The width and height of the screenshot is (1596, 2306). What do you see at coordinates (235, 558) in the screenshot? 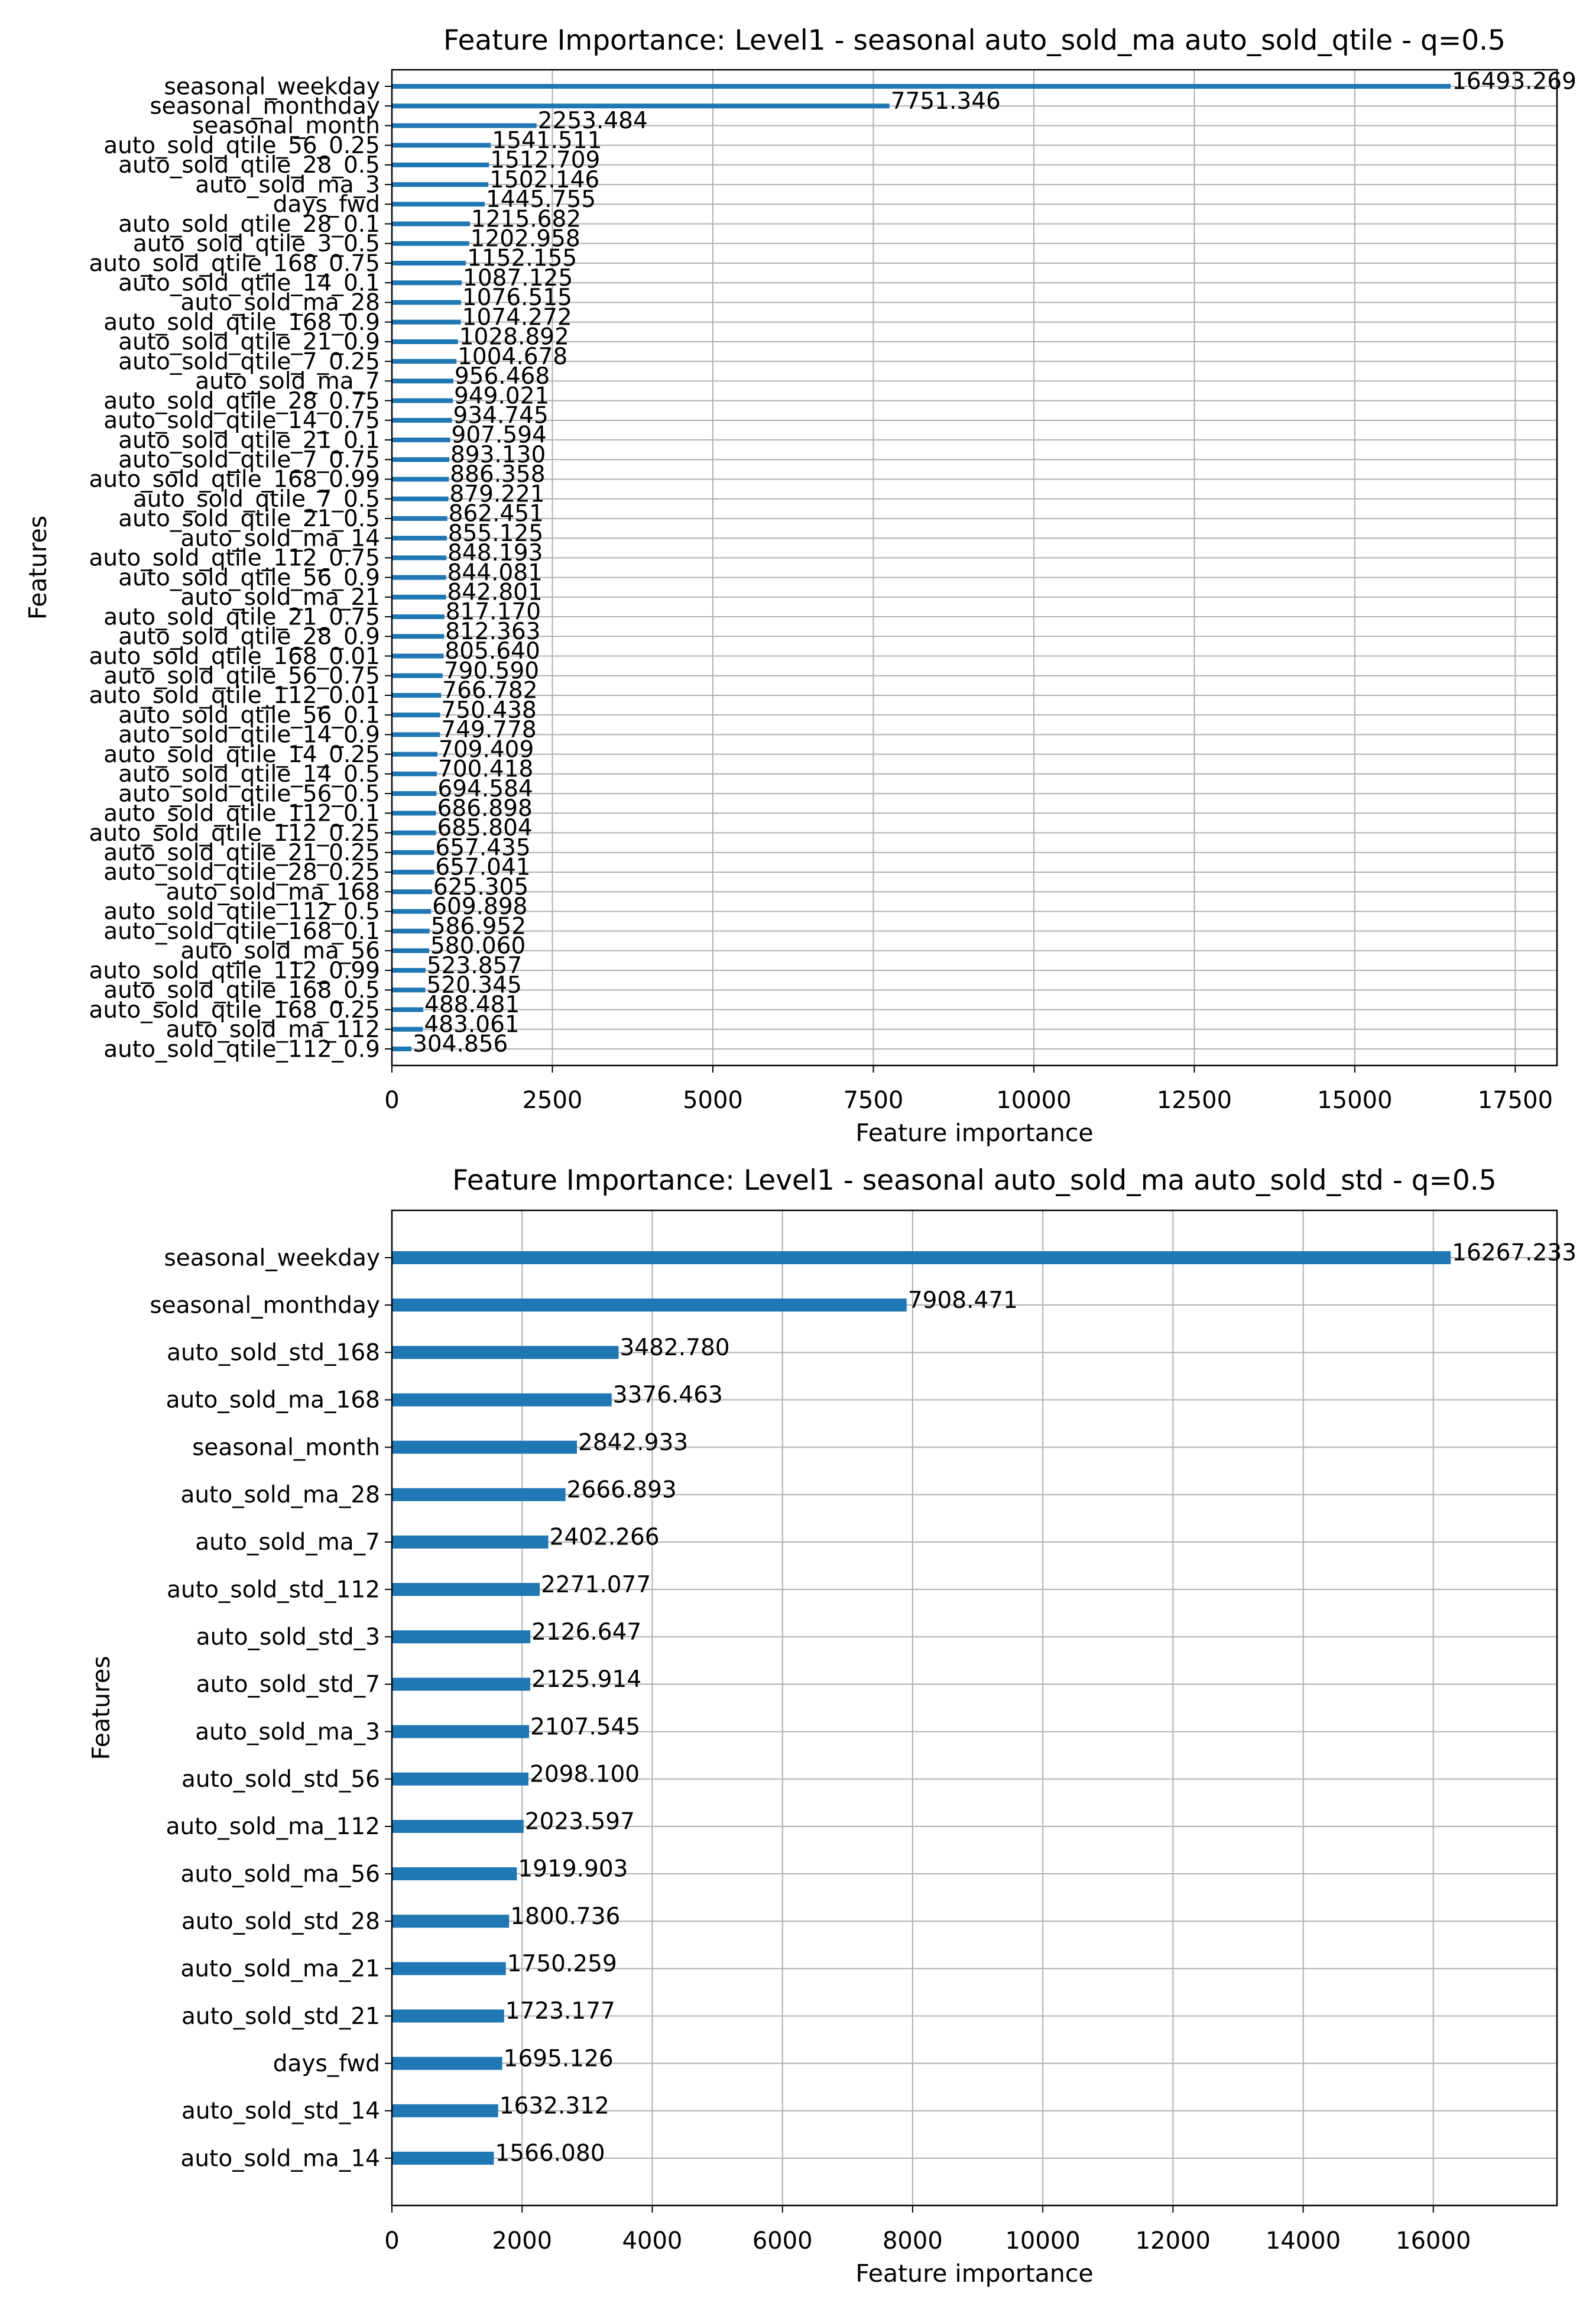
I see `y-tick-label: auto_sold_qtile_112_0.75` at bounding box center [235, 558].